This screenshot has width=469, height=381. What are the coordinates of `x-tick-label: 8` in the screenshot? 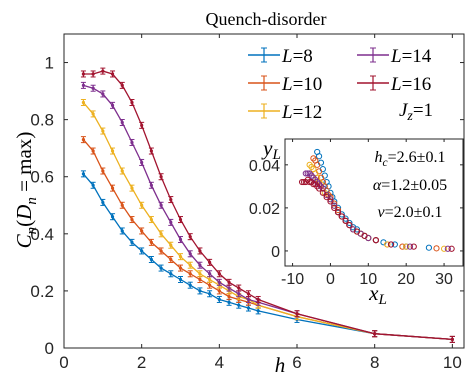 It's located at (374, 362).